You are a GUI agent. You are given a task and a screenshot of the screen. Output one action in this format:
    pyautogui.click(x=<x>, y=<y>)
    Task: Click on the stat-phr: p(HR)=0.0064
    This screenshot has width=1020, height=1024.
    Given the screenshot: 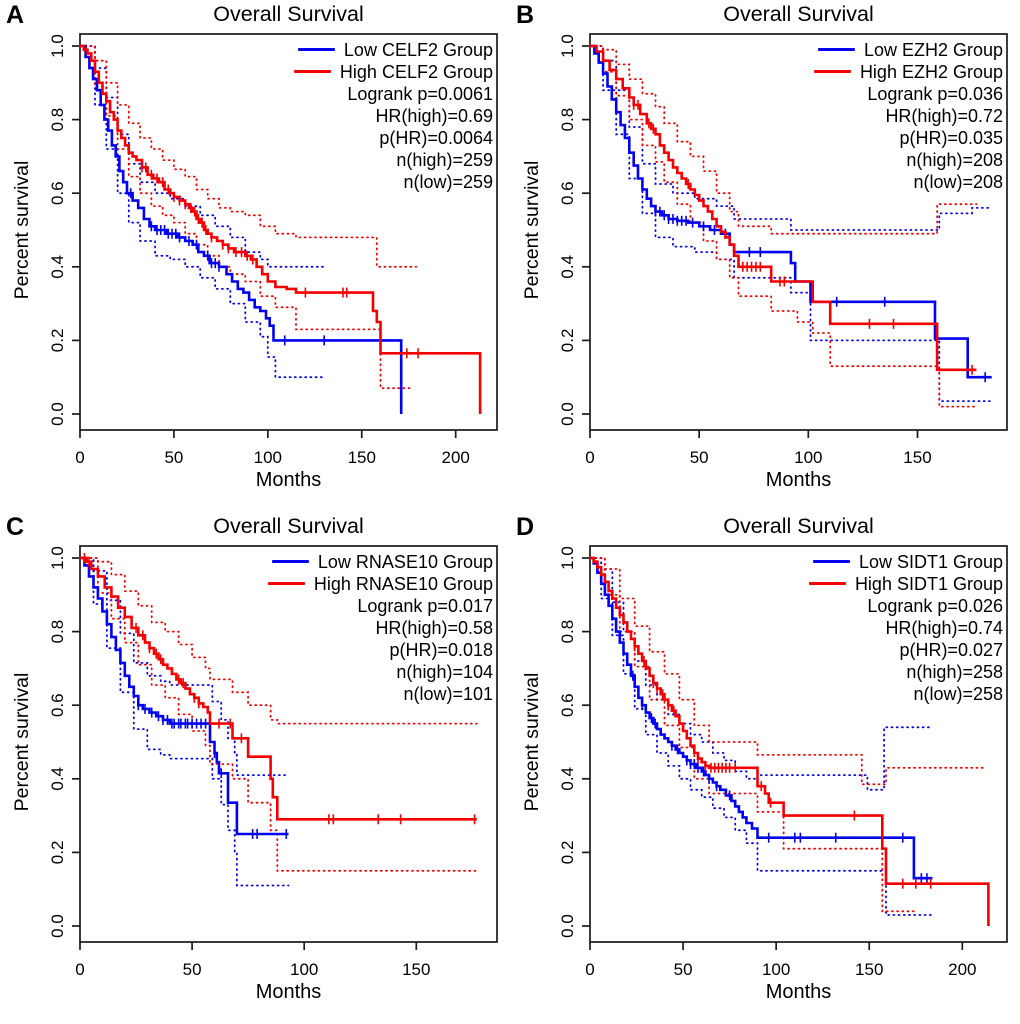 What is the action you would take?
    pyautogui.click(x=436, y=138)
    